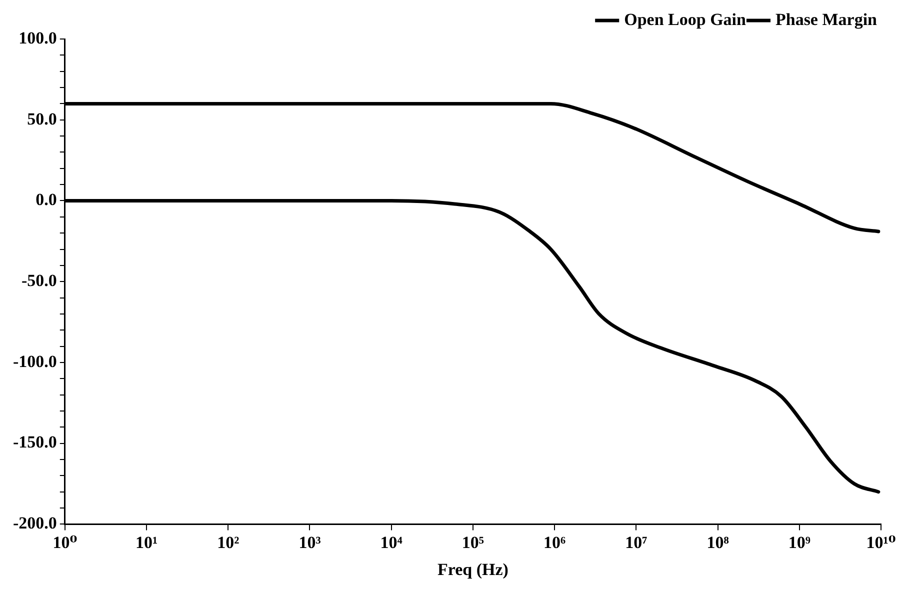 The image size is (911, 591). What do you see at coordinates (799, 542) in the screenshot?
I see `x-tick-label: 10⁹` at bounding box center [799, 542].